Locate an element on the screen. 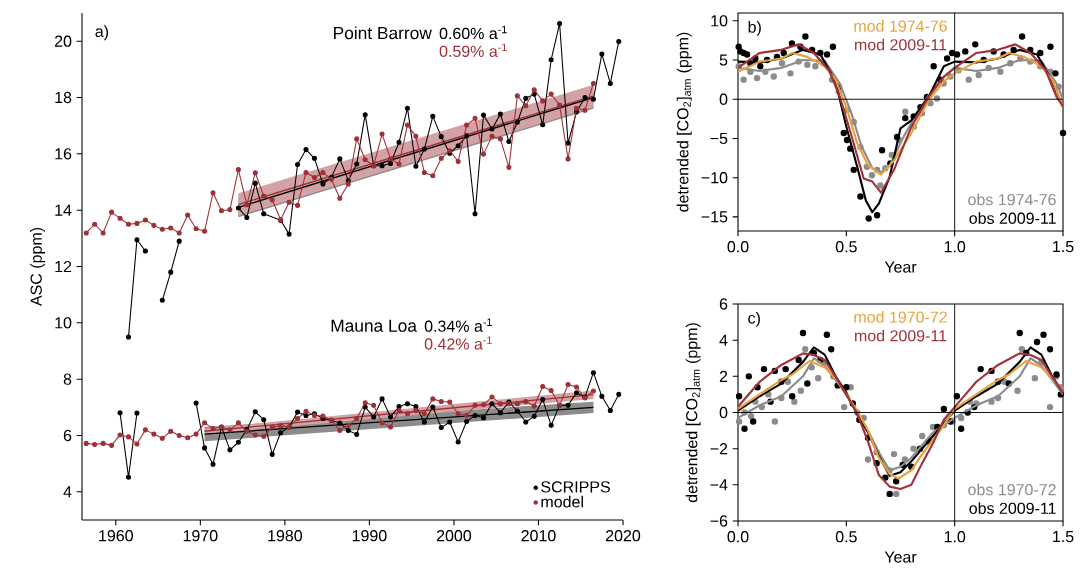 The height and width of the screenshot is (582, 1088). text: mod 1974-76 is located at coordinates (900, 26).